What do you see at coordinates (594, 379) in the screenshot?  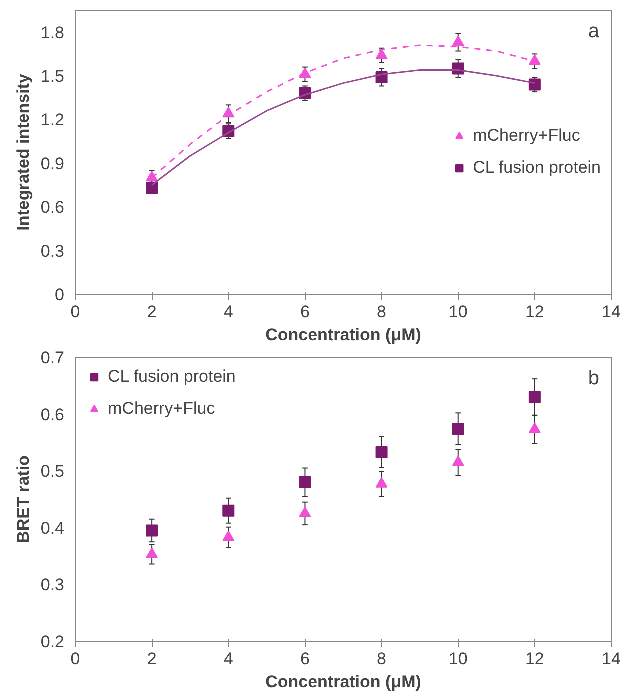 I see `annotation: b` at bounding box center [594, 379].